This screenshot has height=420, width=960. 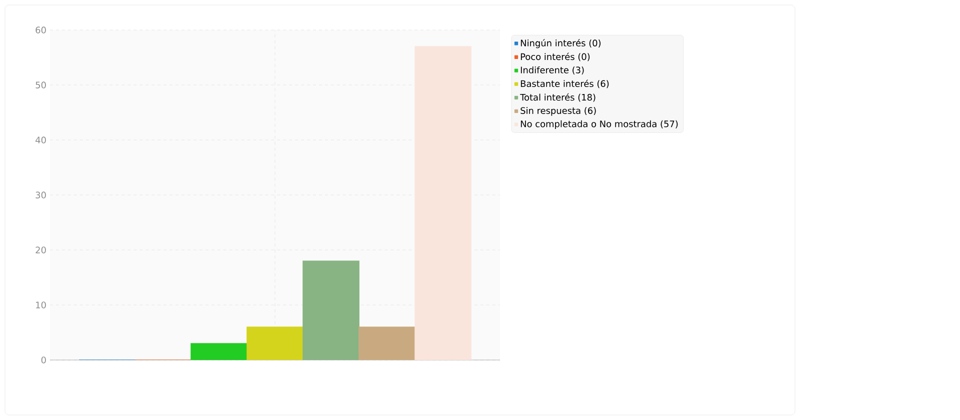 What do you see at coordinates (552, 70) in the screenshot?
I see `legend-label: Indiferente (3)` at bounding box center [552, 70].